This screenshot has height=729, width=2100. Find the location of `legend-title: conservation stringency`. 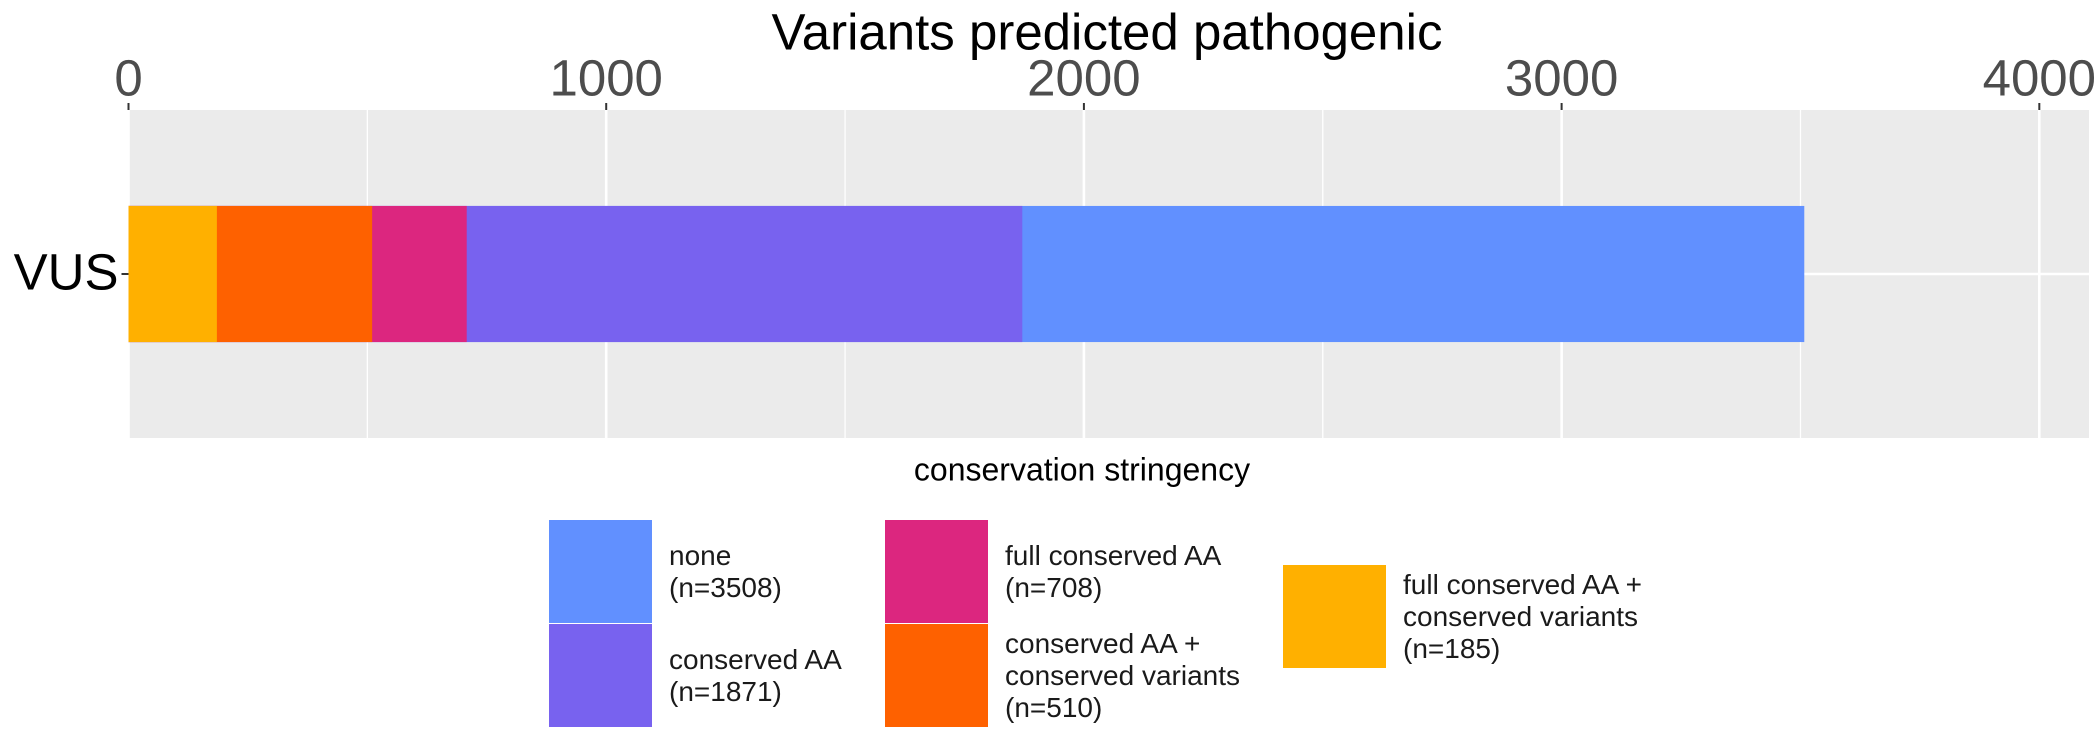

legend-title: conservation stringency is located at coordinates (1082, 469).